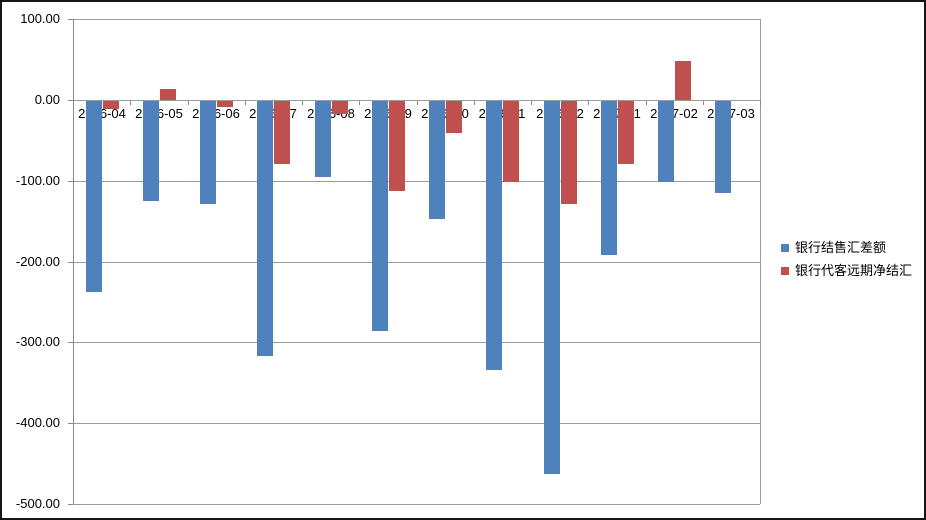  Describe the element at coordinates (151, 151) in the screenshot. I see `bar-银行结售汇差额-2016-05` at that location.